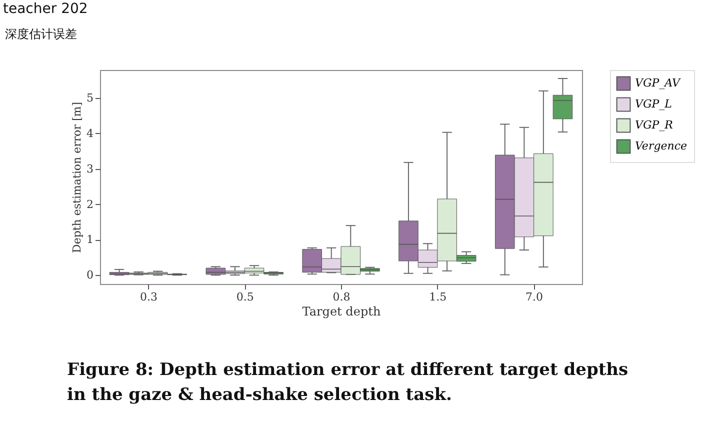  I want to click on text: teacher 202, so click(45, 9).